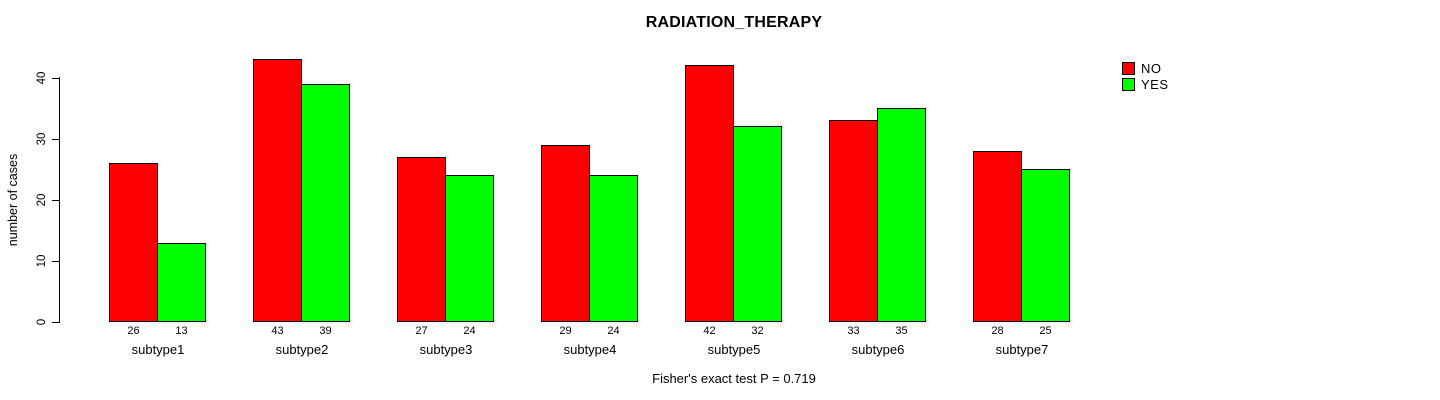 Image resolution: width=1440 pixels, height=400 pixels. I want to click on bar-no-subtype5, so click(709, 193).